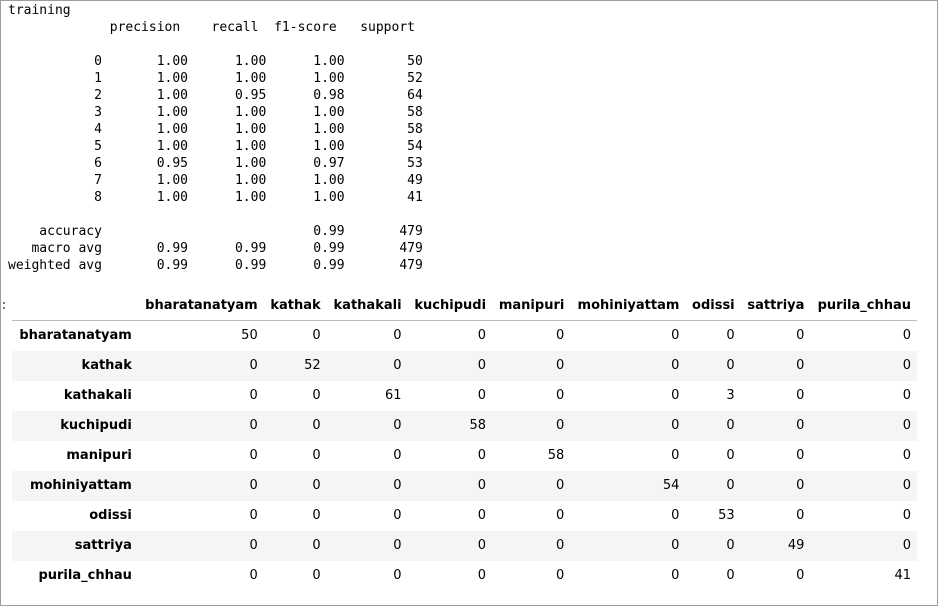 The image size is (938, 606). What do you see at coordinates (75, 336) in the screenshot?
I see `row-header: bharatanatyam` at bounding box center [75, 336].